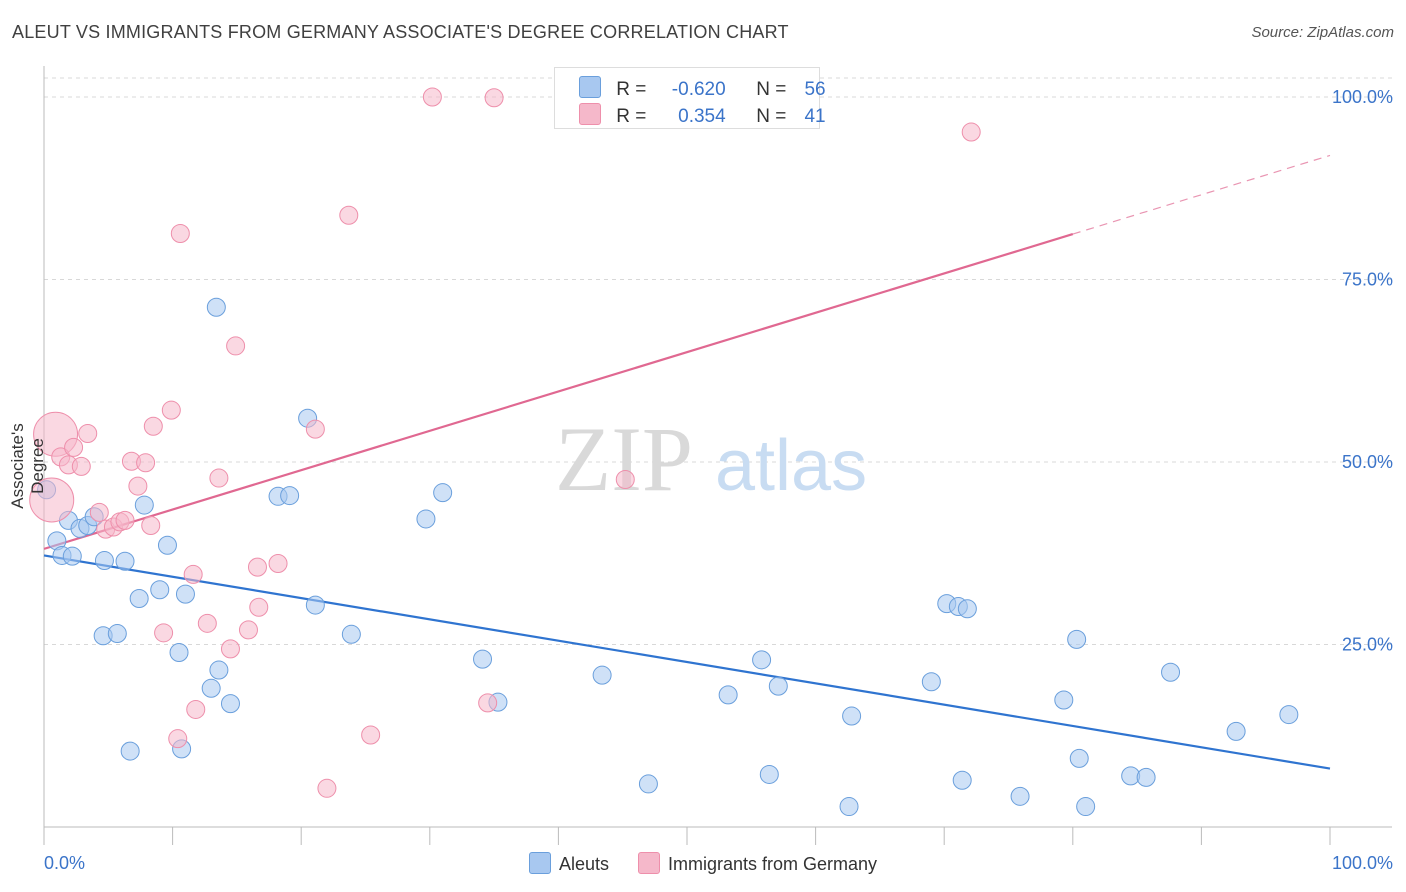 Image resolution: width=1406 pixels, height=892 pixels. I want to click on y-tick-label: 25.0%, so click(1367, 645).